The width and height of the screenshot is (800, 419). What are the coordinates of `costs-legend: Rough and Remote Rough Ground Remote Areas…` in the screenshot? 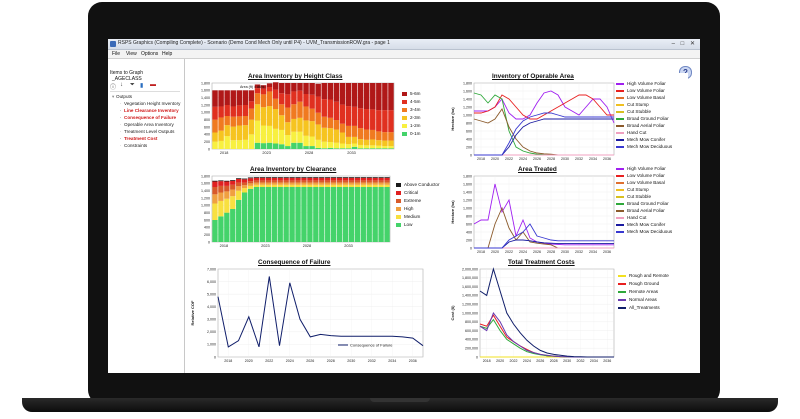 It's located at (653, 298).